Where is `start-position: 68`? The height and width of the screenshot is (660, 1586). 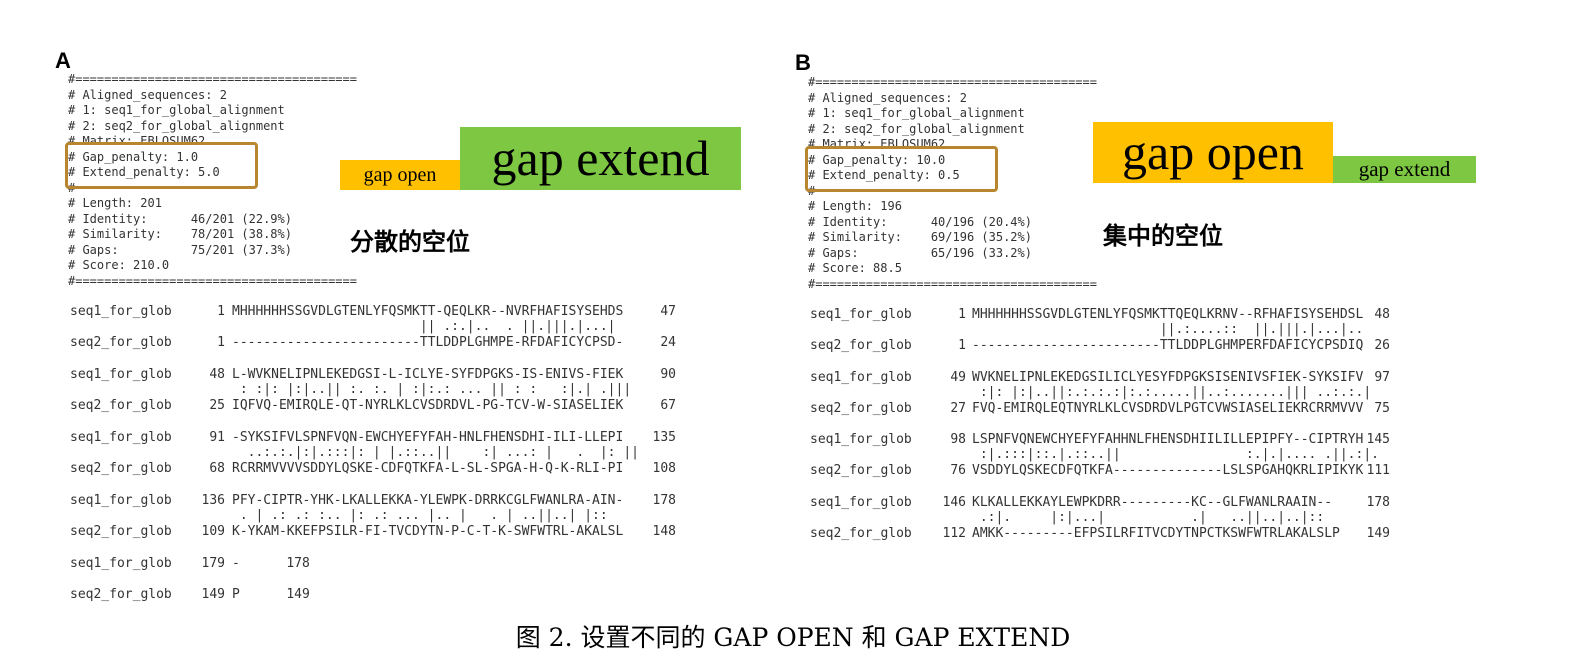 start-position: 68 is located at coordinates (217, 468).